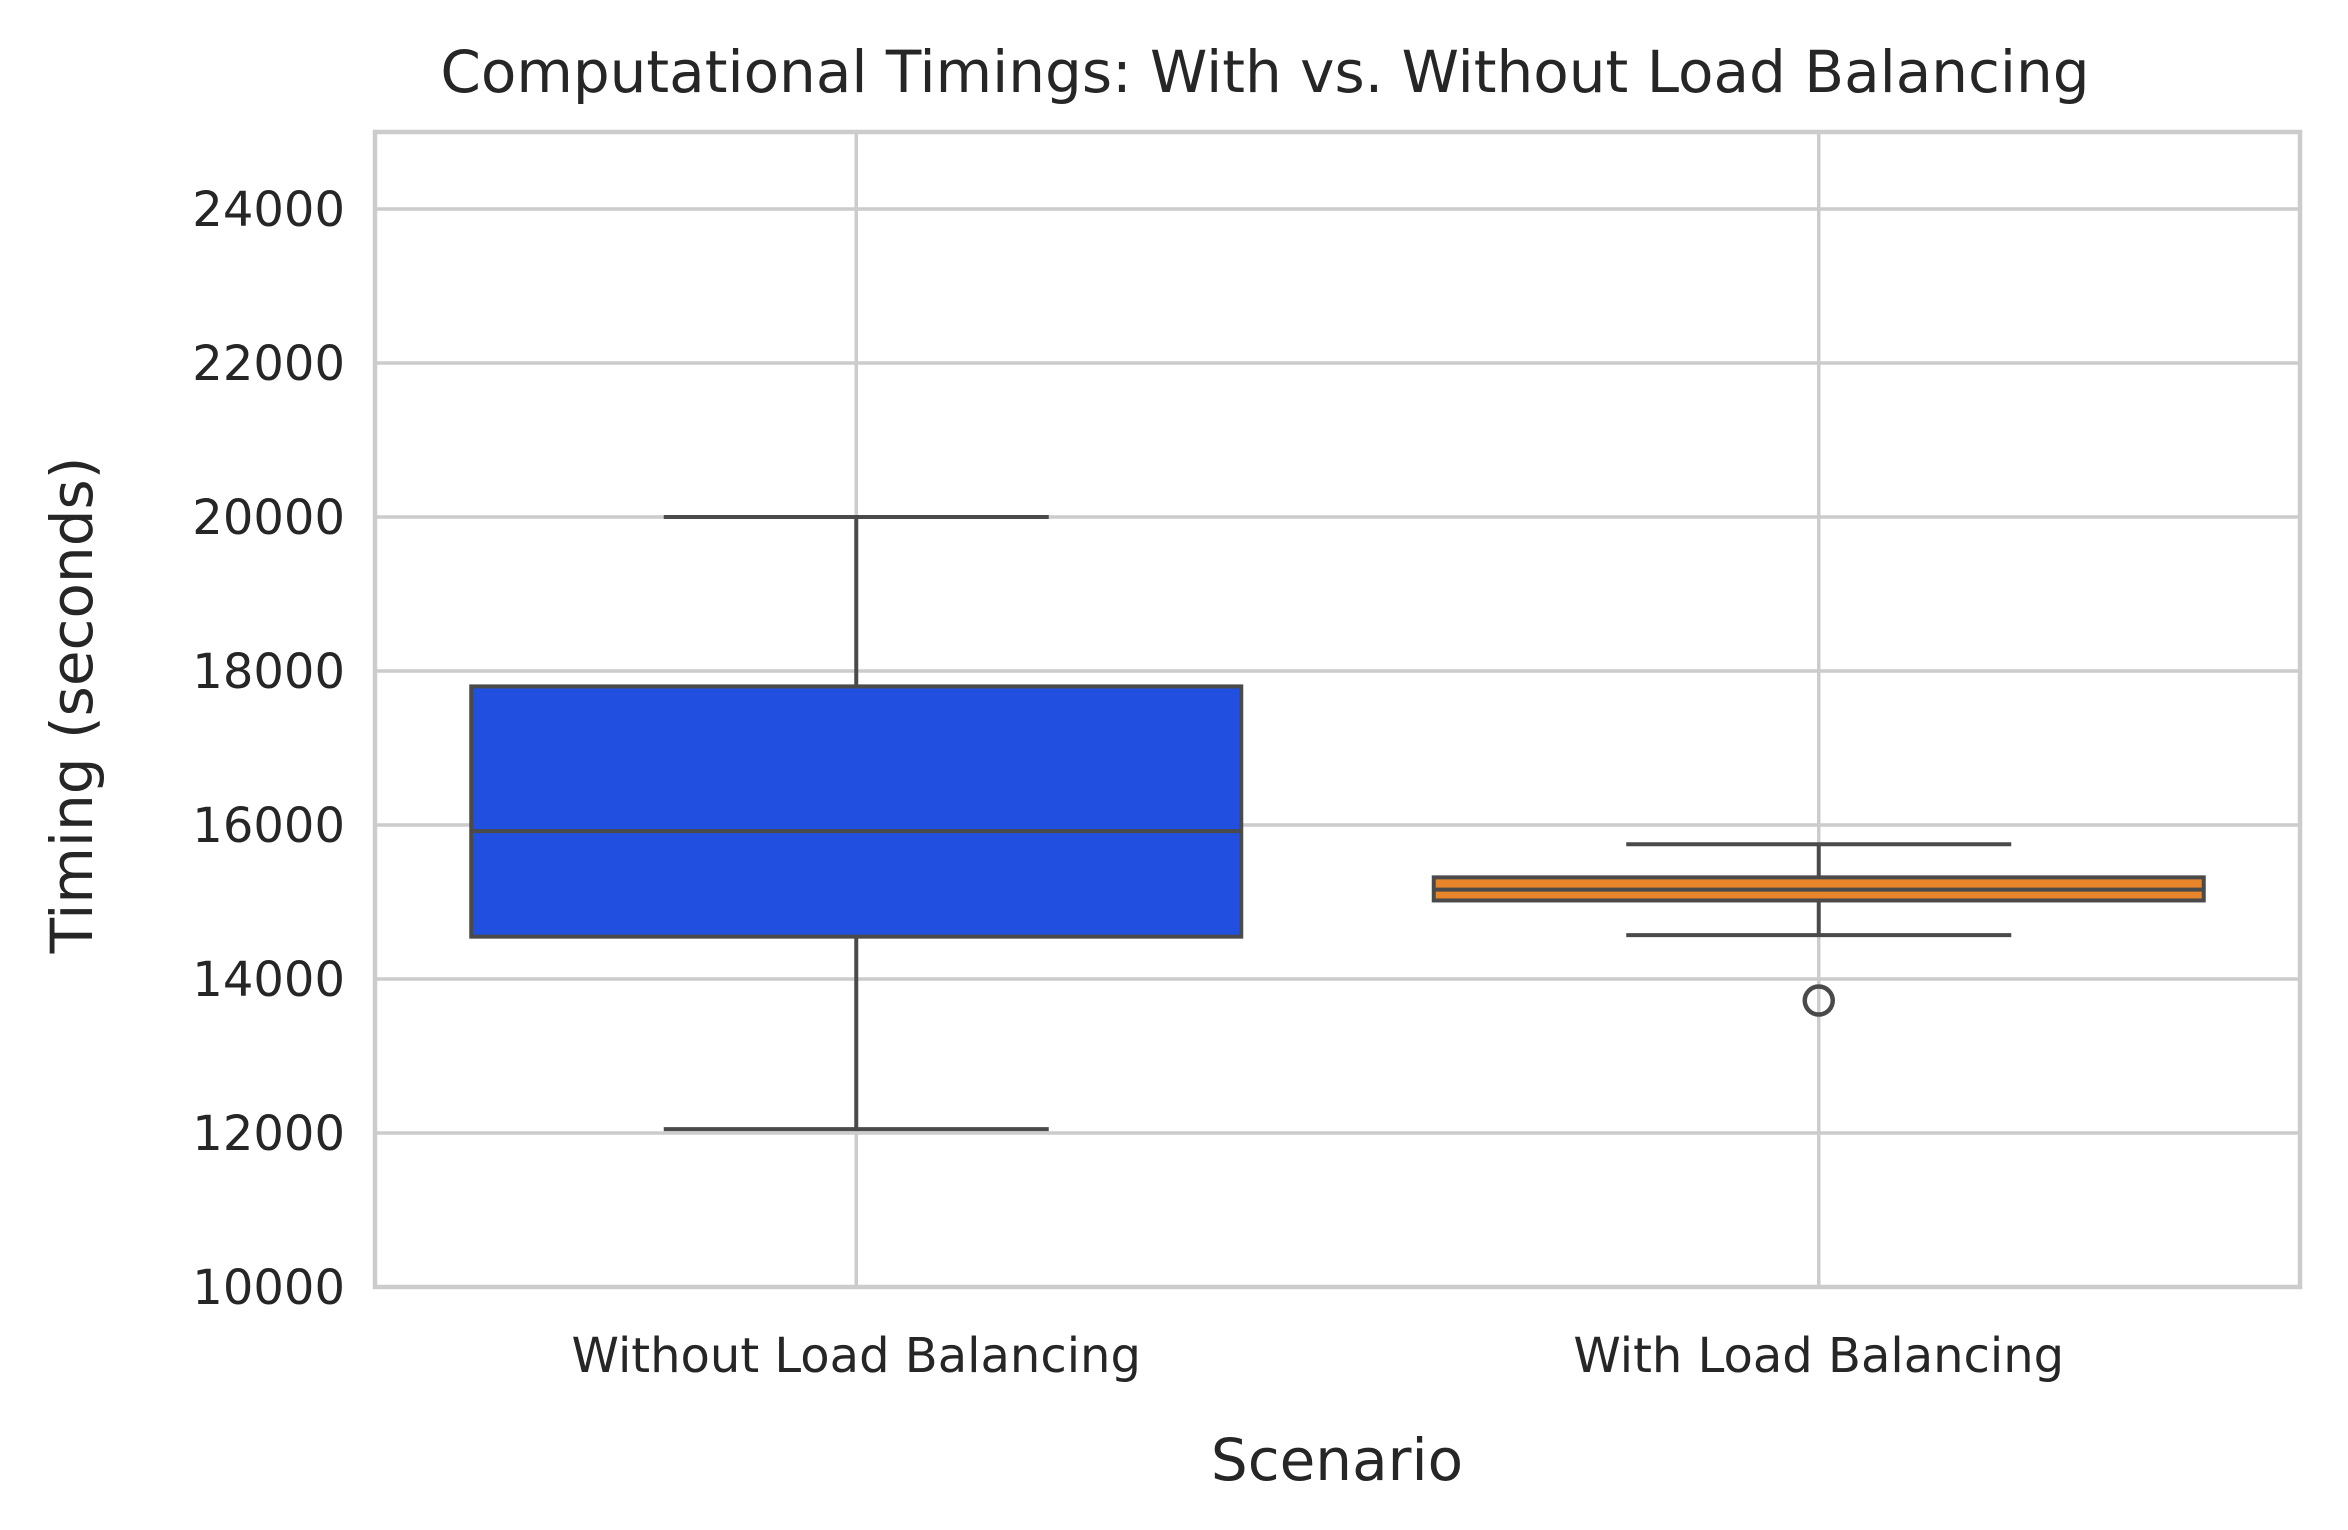  What do you see at coordinates (72, 706) in the screenshot?
I see `y-axis-label: Timing (seconds)` at bounding box center [72, 706].